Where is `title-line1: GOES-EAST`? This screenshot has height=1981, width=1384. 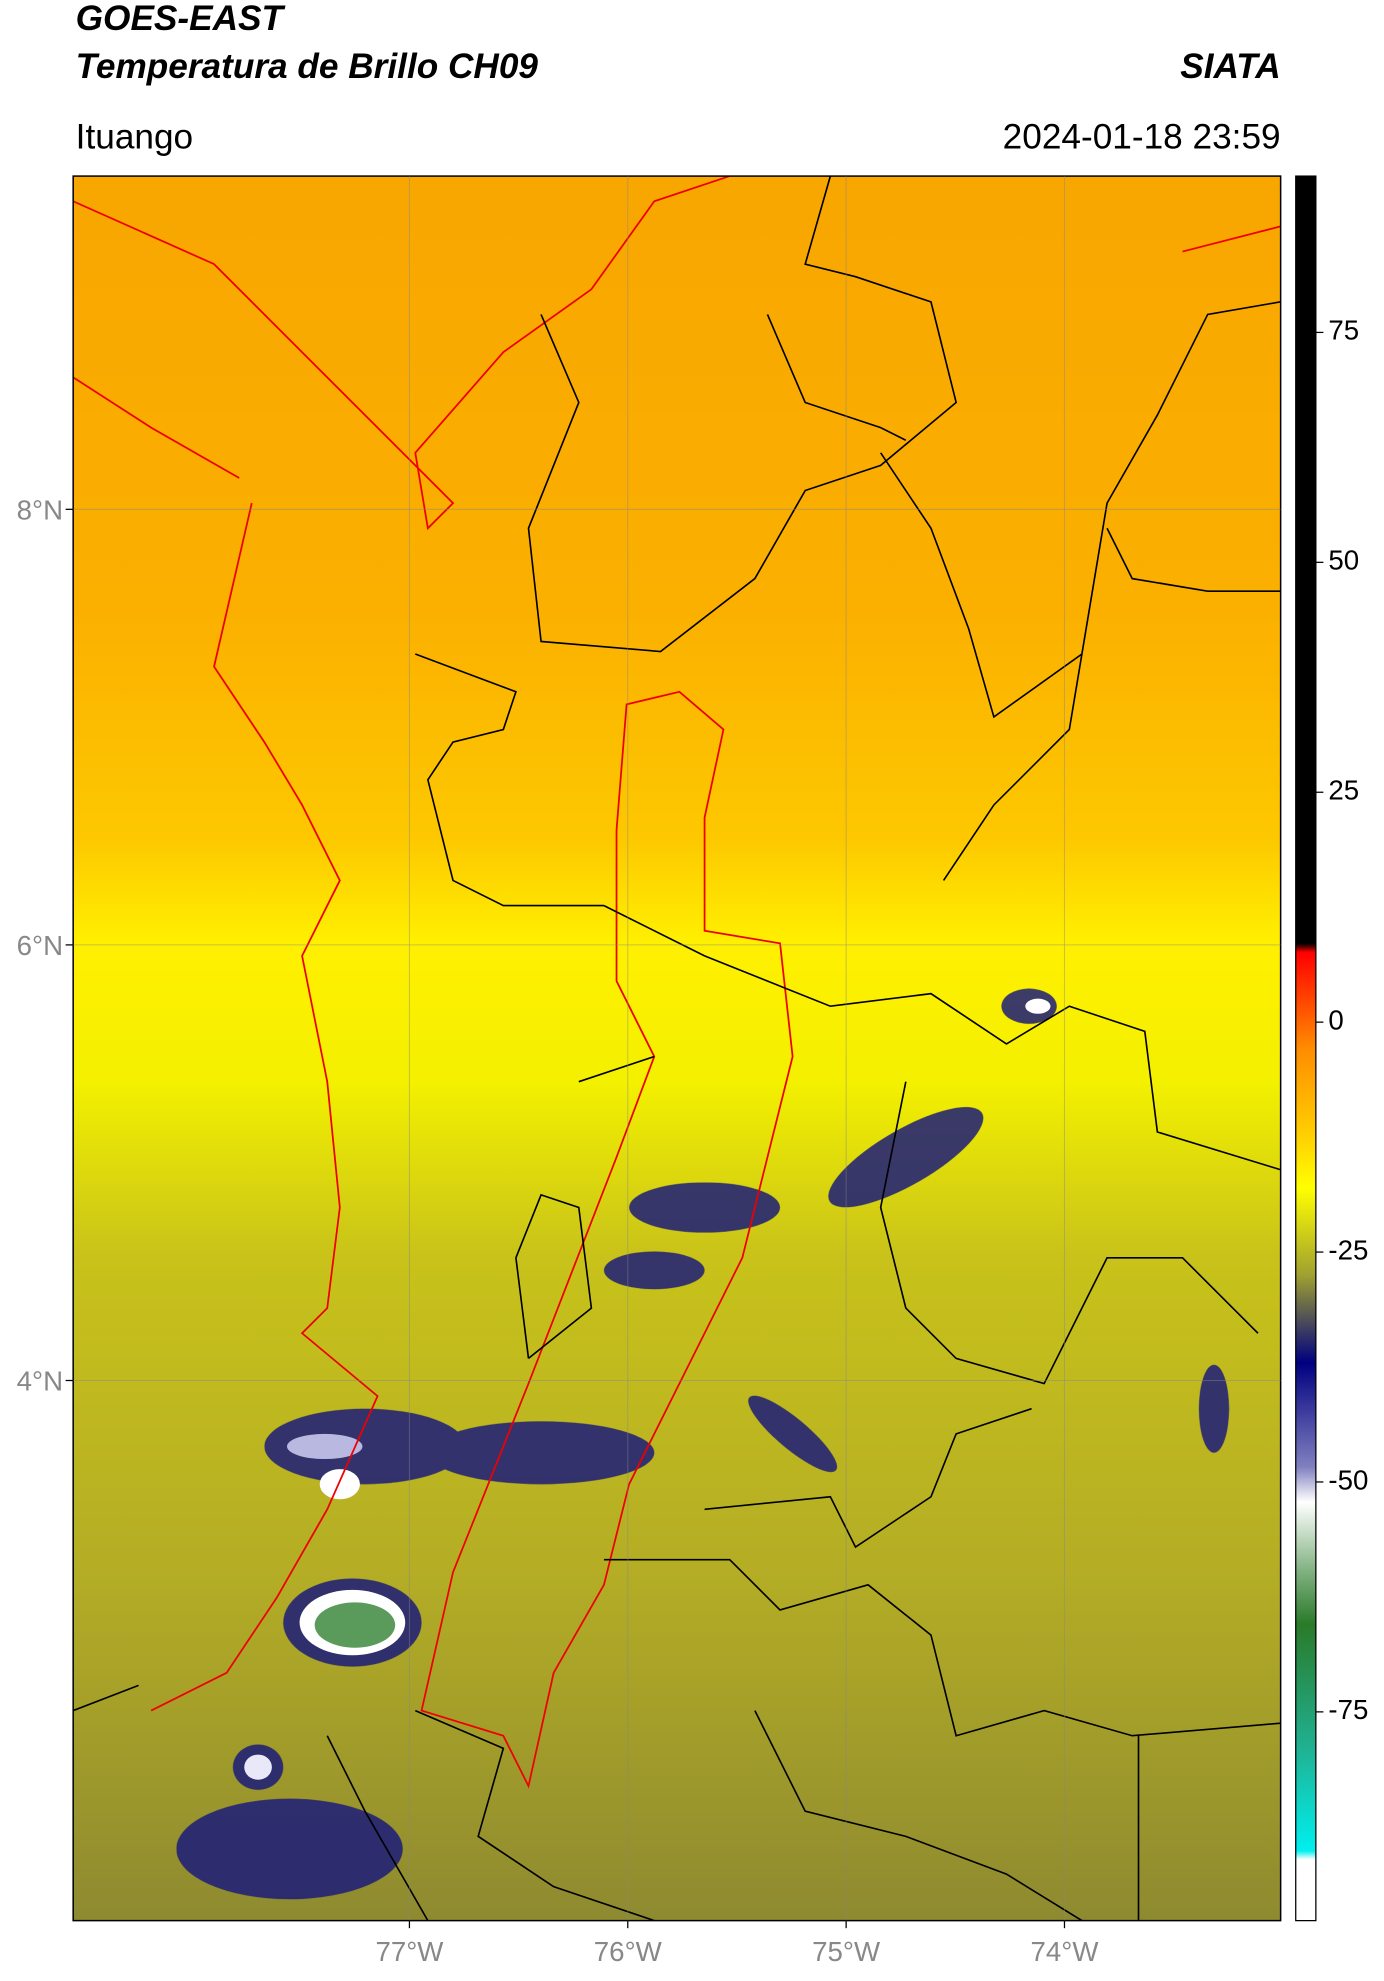 title-line1: GOES-EAST is located at coordinates (181, 19).